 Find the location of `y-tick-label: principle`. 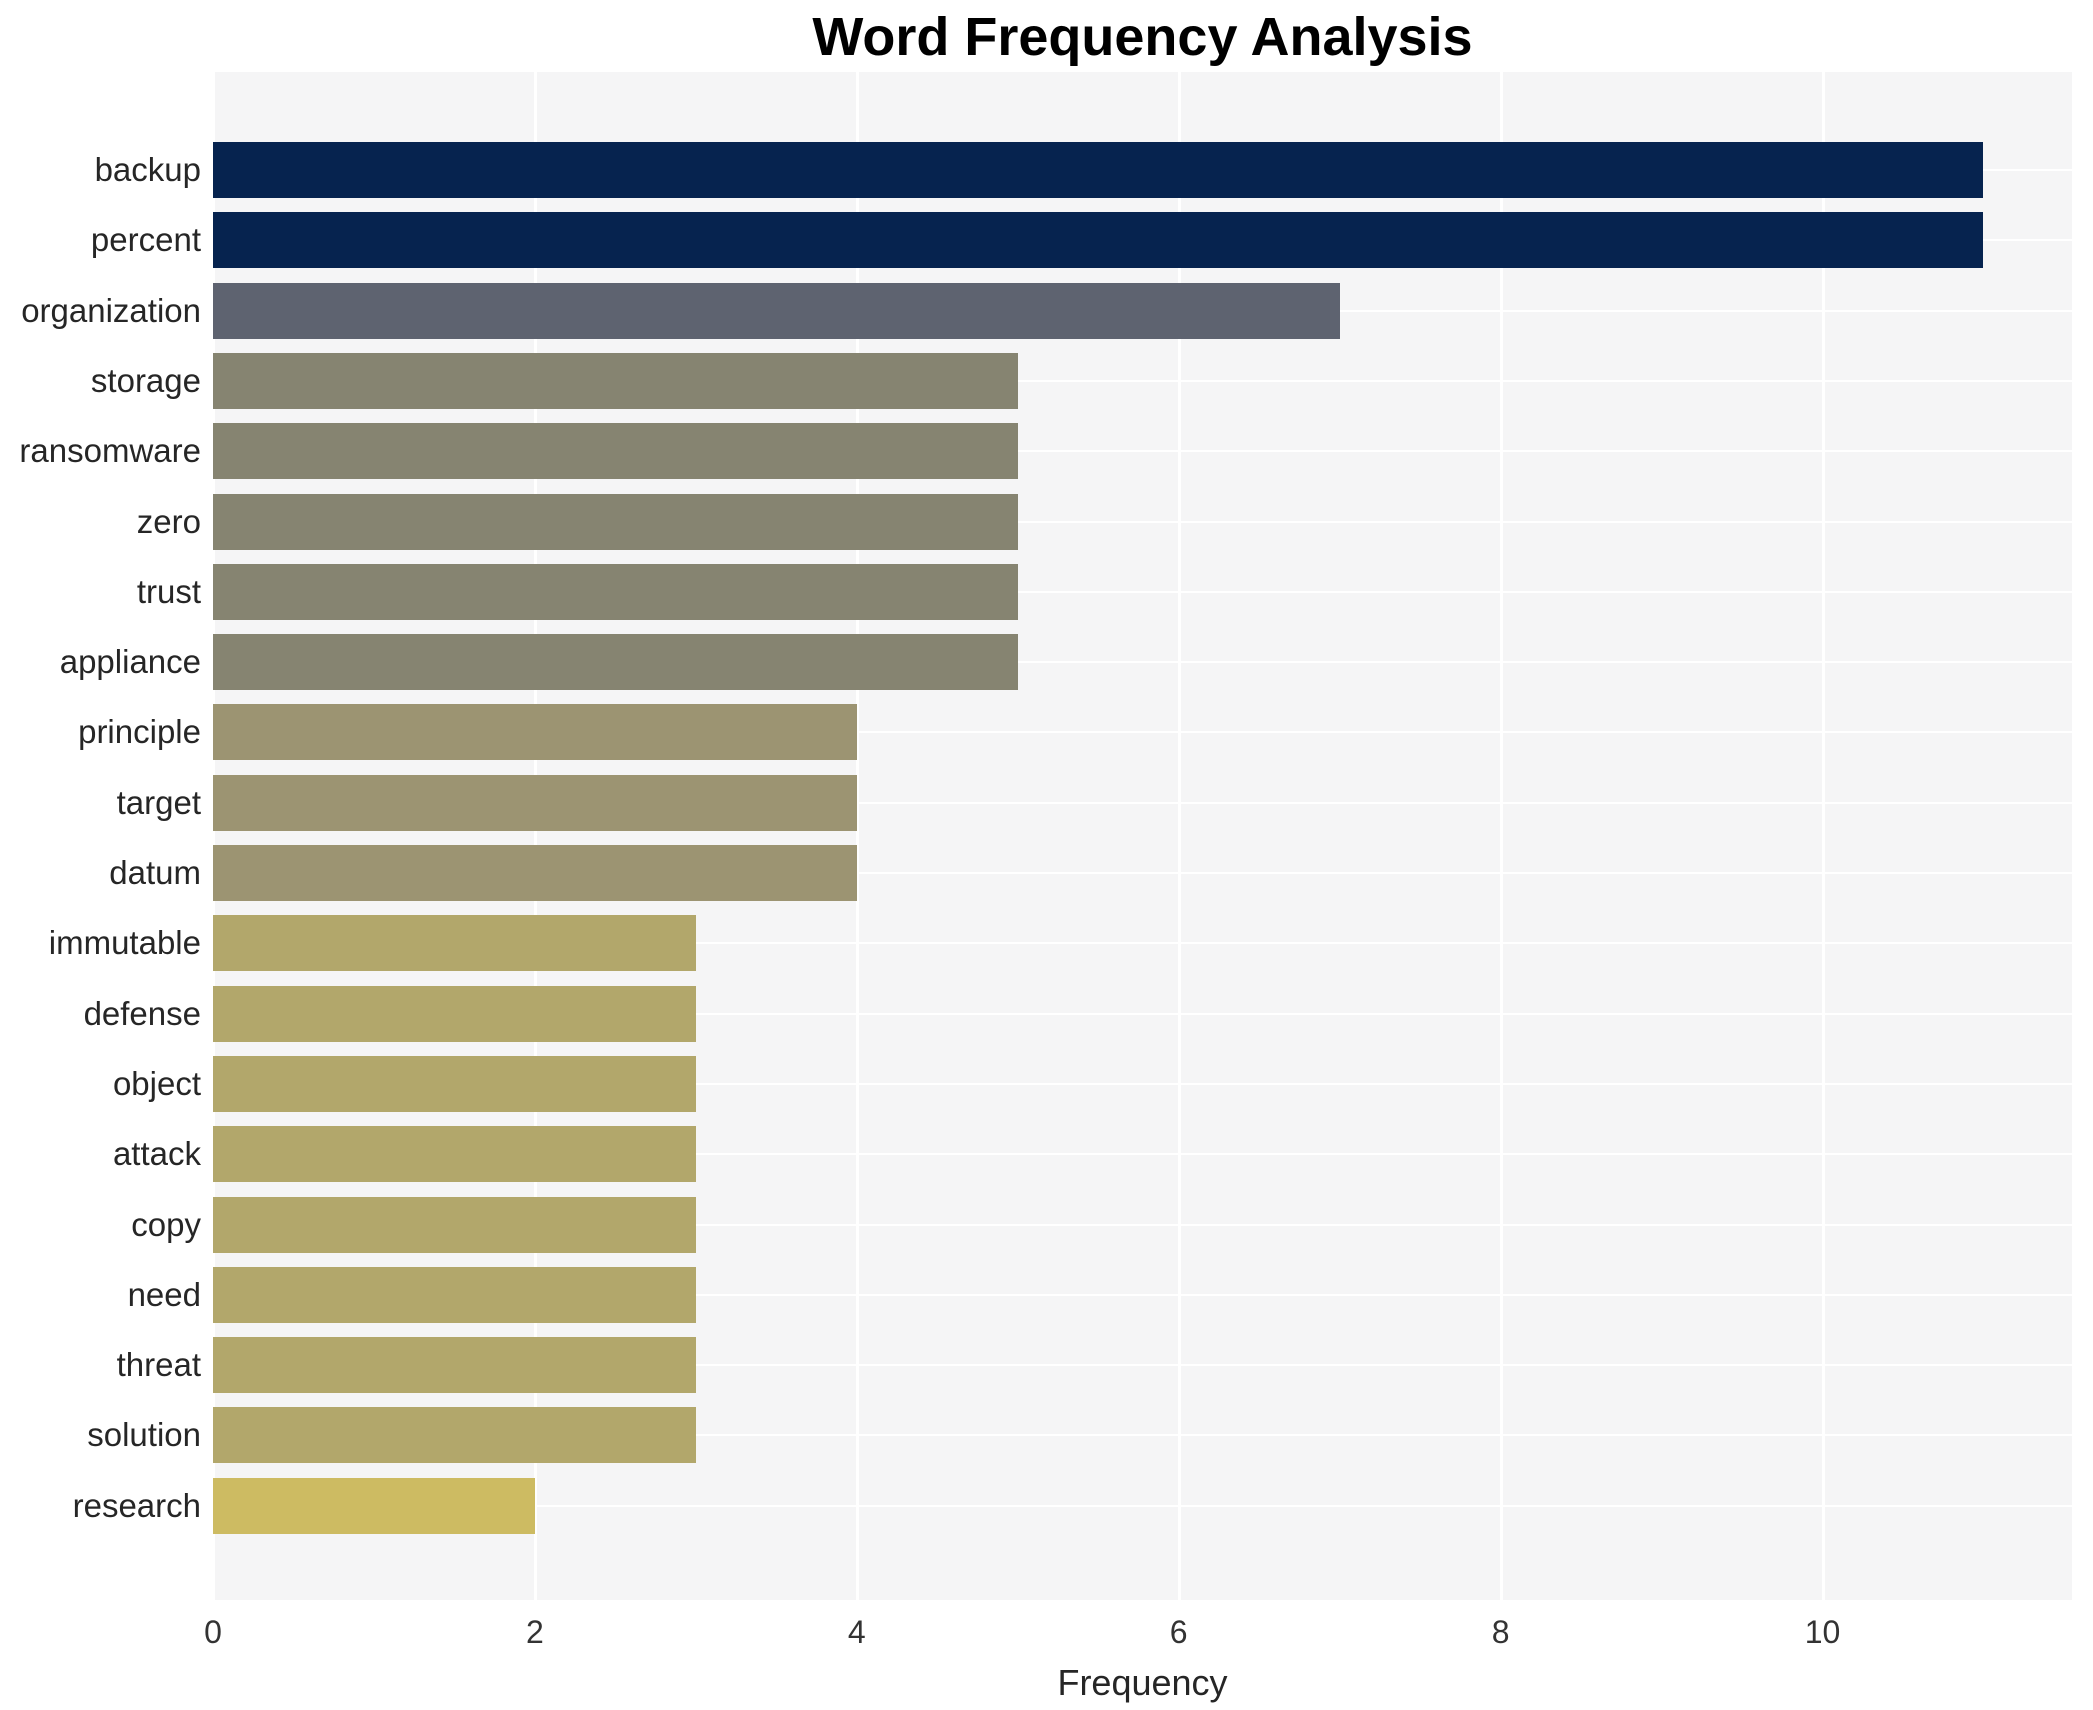

y-tick-label: principle is located at coordinates (139, 732).